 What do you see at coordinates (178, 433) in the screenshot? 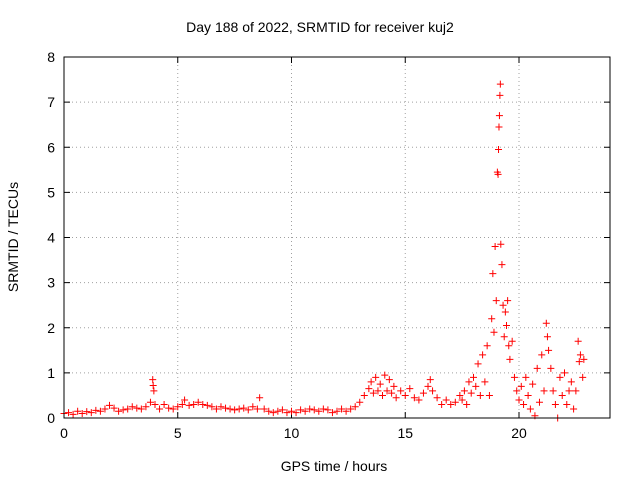
I see `x-tick-label: 5` at bounding box center [178, 433].